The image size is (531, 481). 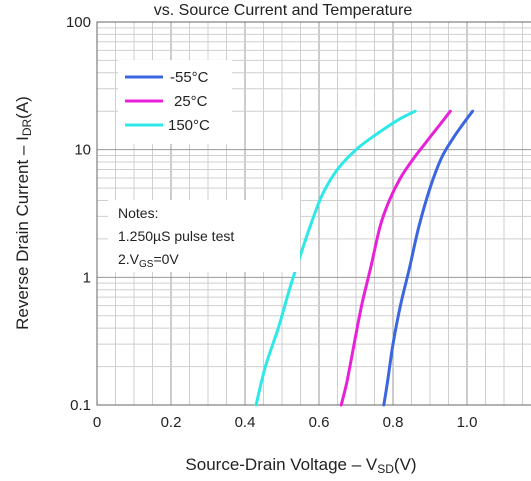 I want to click on x-tick-label: 0, so click(x=97, y=422).